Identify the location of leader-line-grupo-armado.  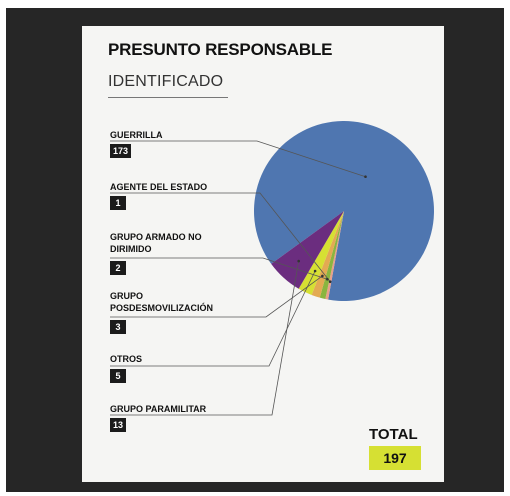
(219, 268).